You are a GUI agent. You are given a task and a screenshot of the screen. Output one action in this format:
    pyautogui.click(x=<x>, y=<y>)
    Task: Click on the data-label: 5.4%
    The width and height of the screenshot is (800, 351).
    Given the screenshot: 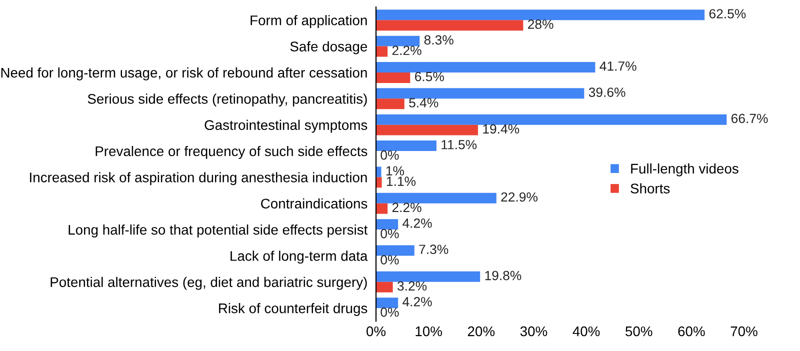 What is the action you would take?
    pyautogui.click(x=423, y=103)
    